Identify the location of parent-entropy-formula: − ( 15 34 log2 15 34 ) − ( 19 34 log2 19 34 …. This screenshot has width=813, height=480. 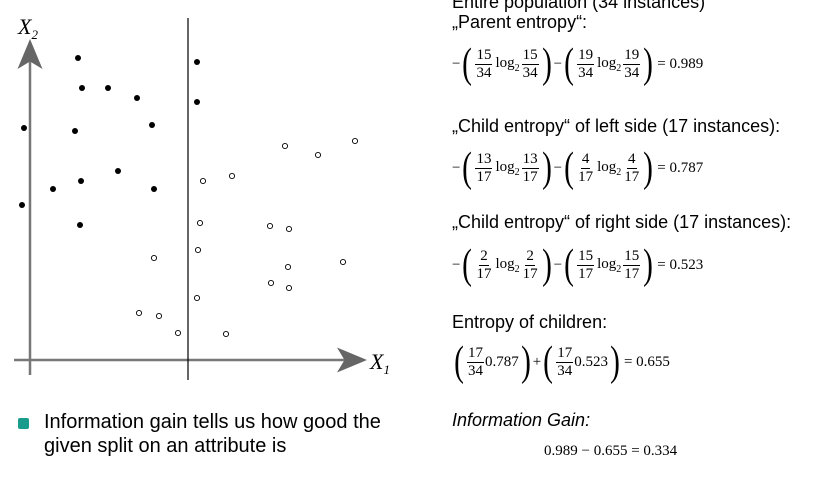
(578, 64).